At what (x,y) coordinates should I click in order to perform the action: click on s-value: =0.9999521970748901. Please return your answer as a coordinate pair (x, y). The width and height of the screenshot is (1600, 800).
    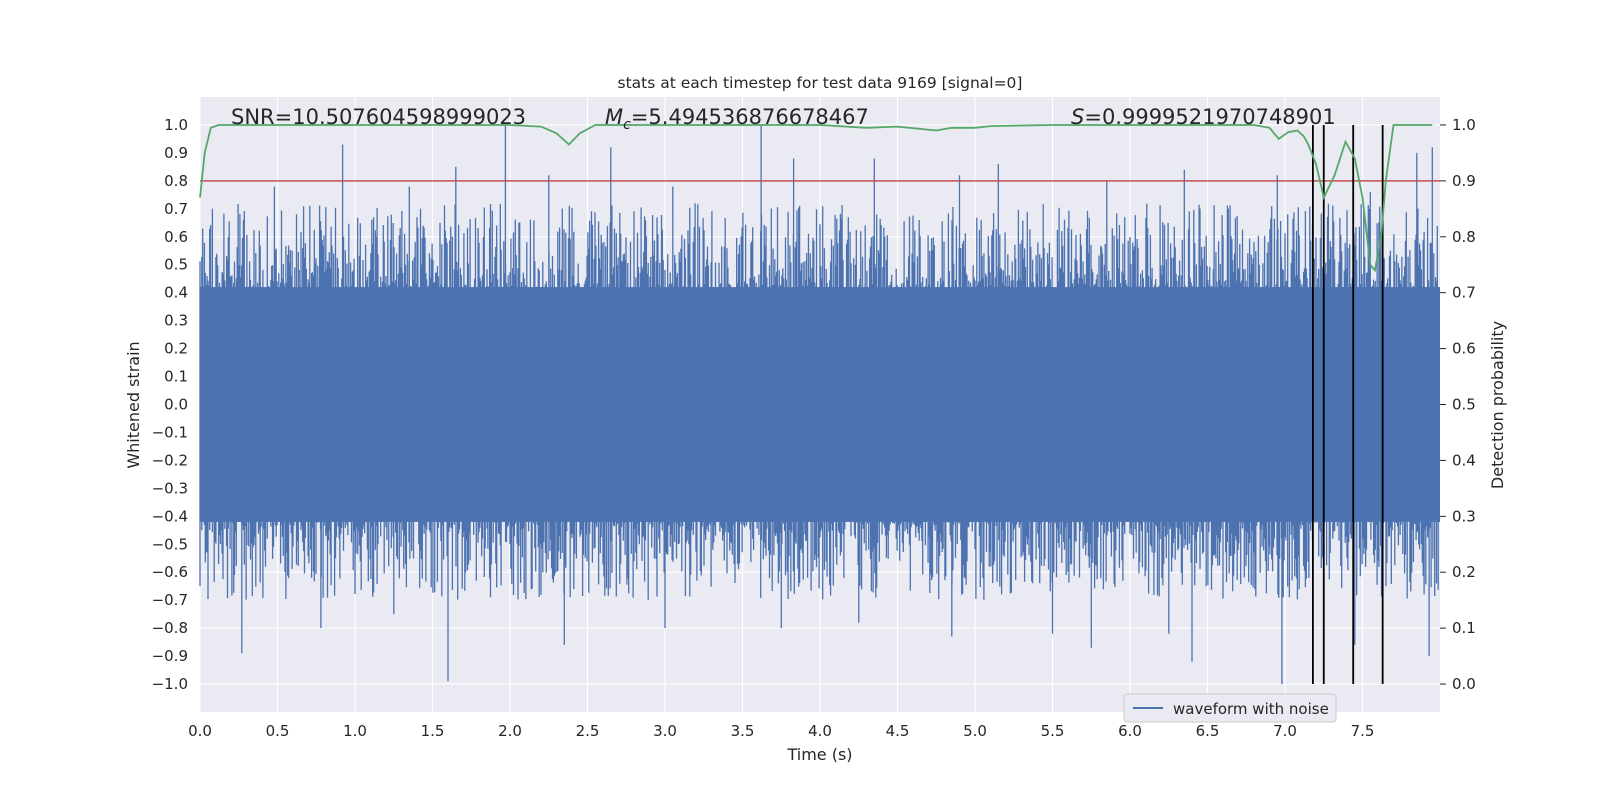
    Looking at the image, I should click on (1209, 117).